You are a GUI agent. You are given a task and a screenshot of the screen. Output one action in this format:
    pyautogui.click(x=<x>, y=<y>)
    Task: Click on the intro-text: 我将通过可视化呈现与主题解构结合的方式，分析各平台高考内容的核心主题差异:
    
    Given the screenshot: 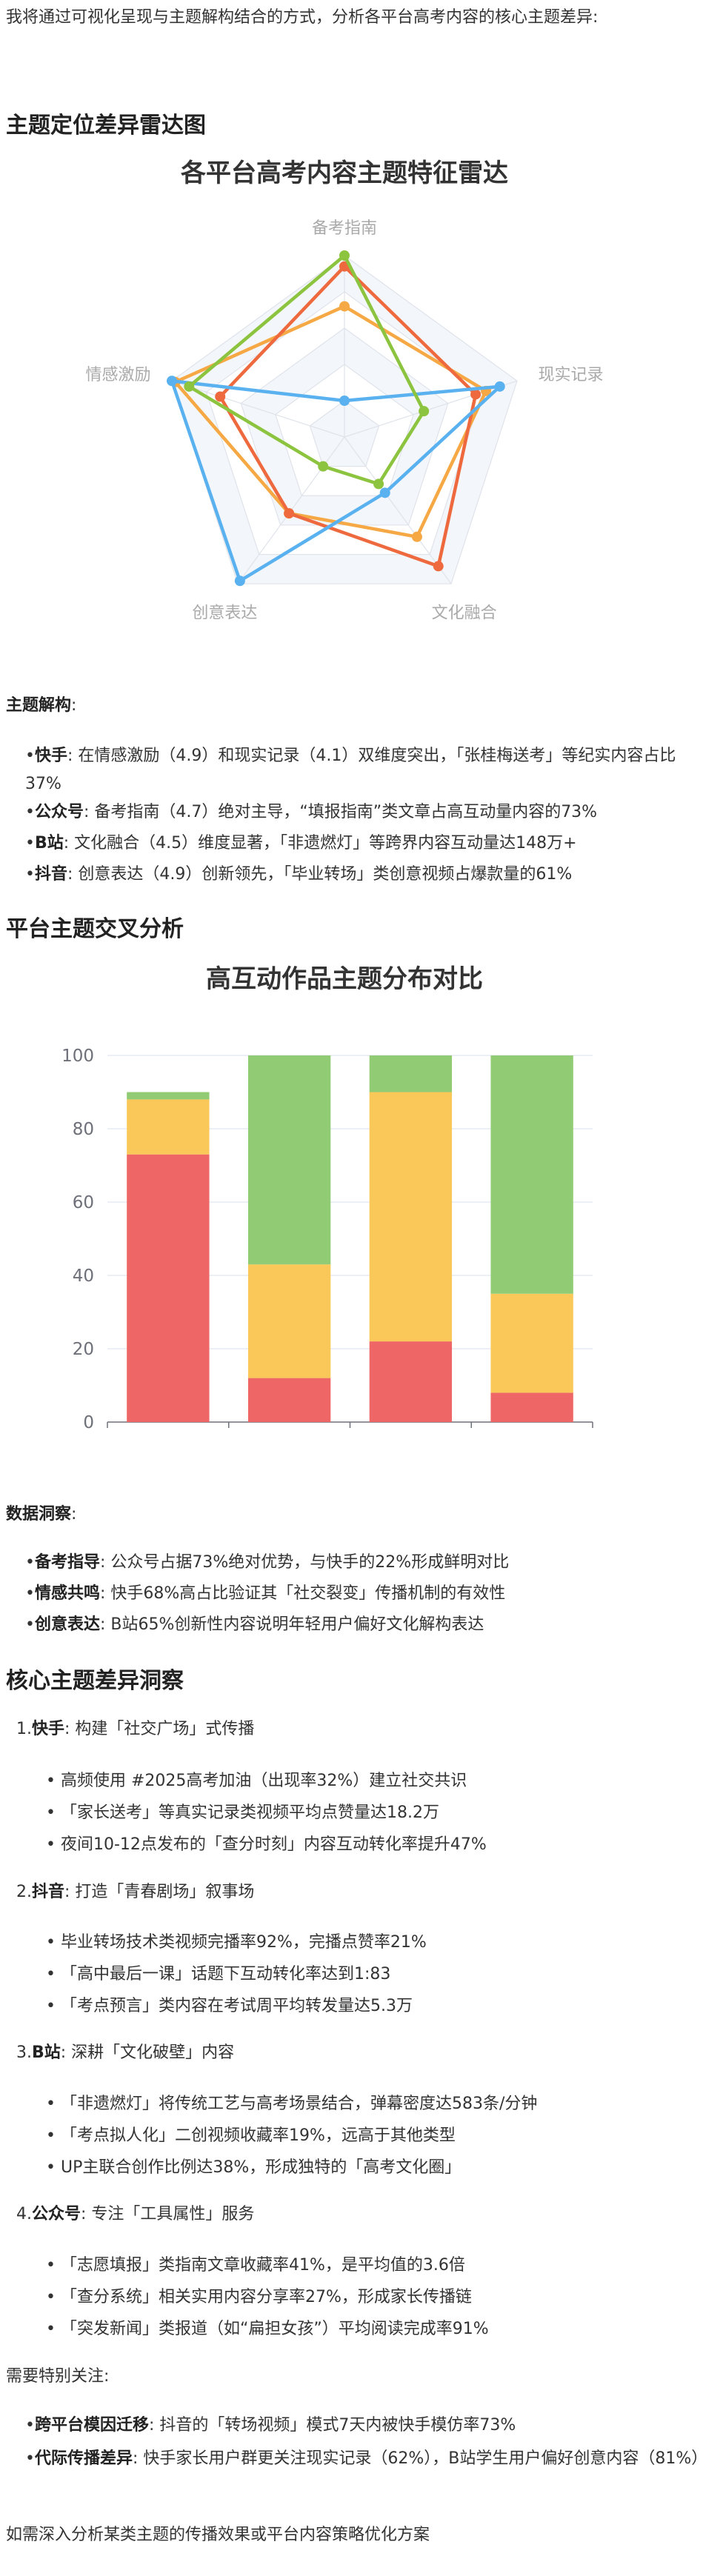 What is the action you would take?
    pyautogui.click(x=302, y=17)
    